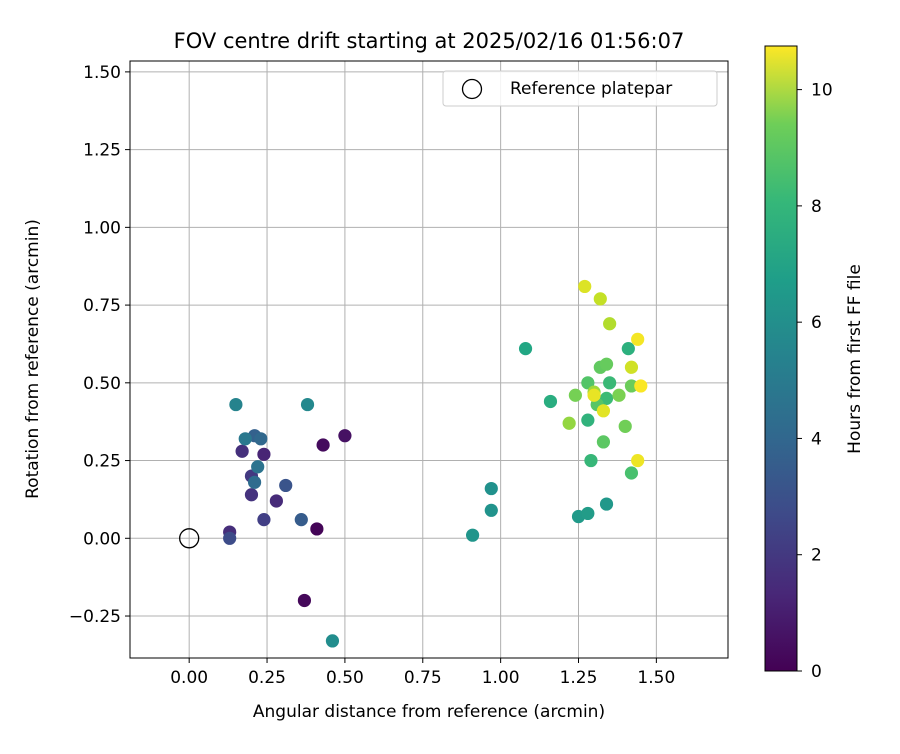  Describe the element at coordinates (102, 462) in the screenshot. I see `y-tick-label: 0.25` at that location.